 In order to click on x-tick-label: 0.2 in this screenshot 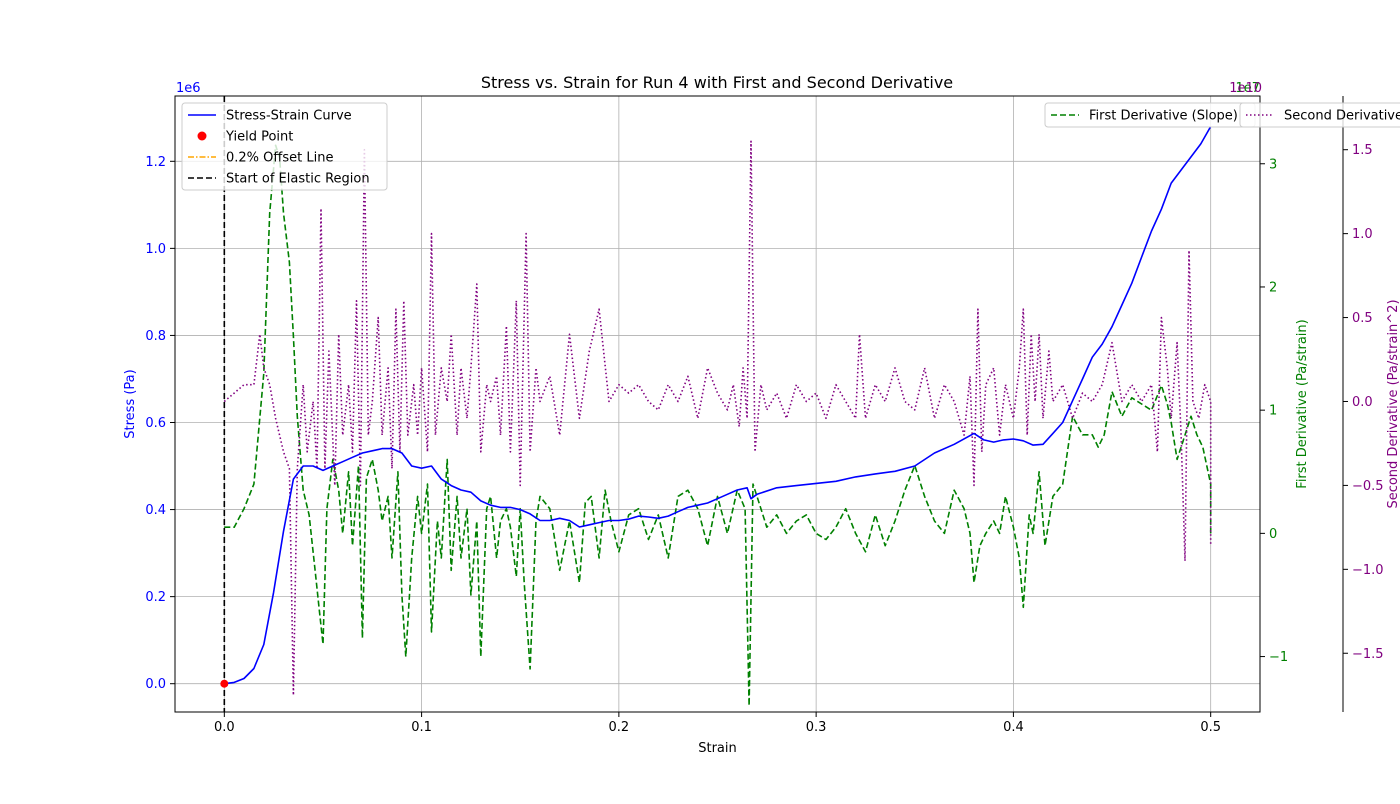, I will do `click(619, 727)`.